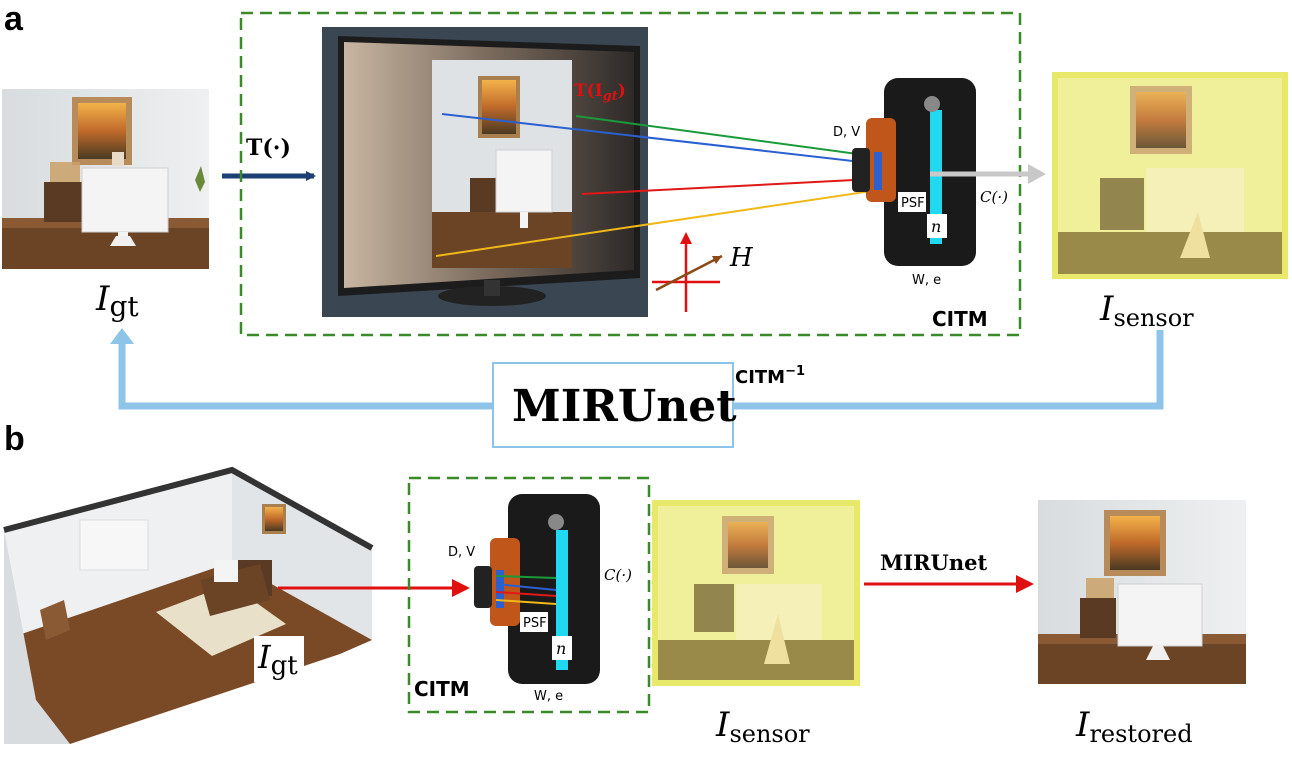 The image size is (1292, 760). I want to click on svg-text: Irestored, so click(1134, 726).